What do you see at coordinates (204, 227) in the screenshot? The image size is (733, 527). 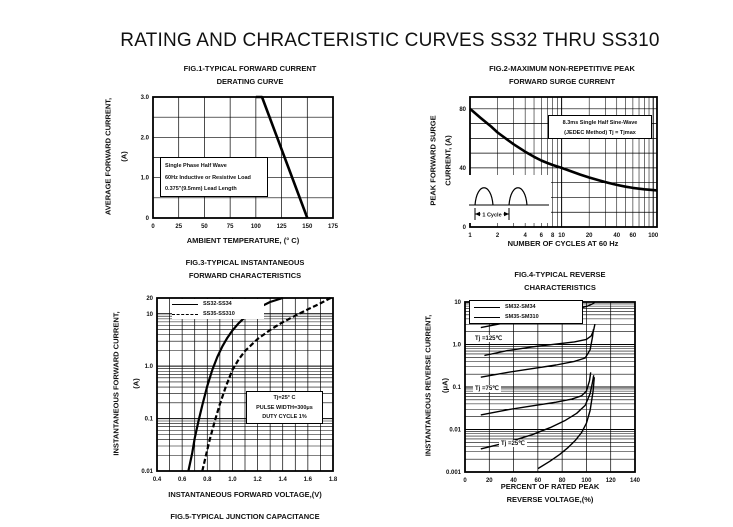 I see `svg-text: 50` at bounding box center [204, 227].